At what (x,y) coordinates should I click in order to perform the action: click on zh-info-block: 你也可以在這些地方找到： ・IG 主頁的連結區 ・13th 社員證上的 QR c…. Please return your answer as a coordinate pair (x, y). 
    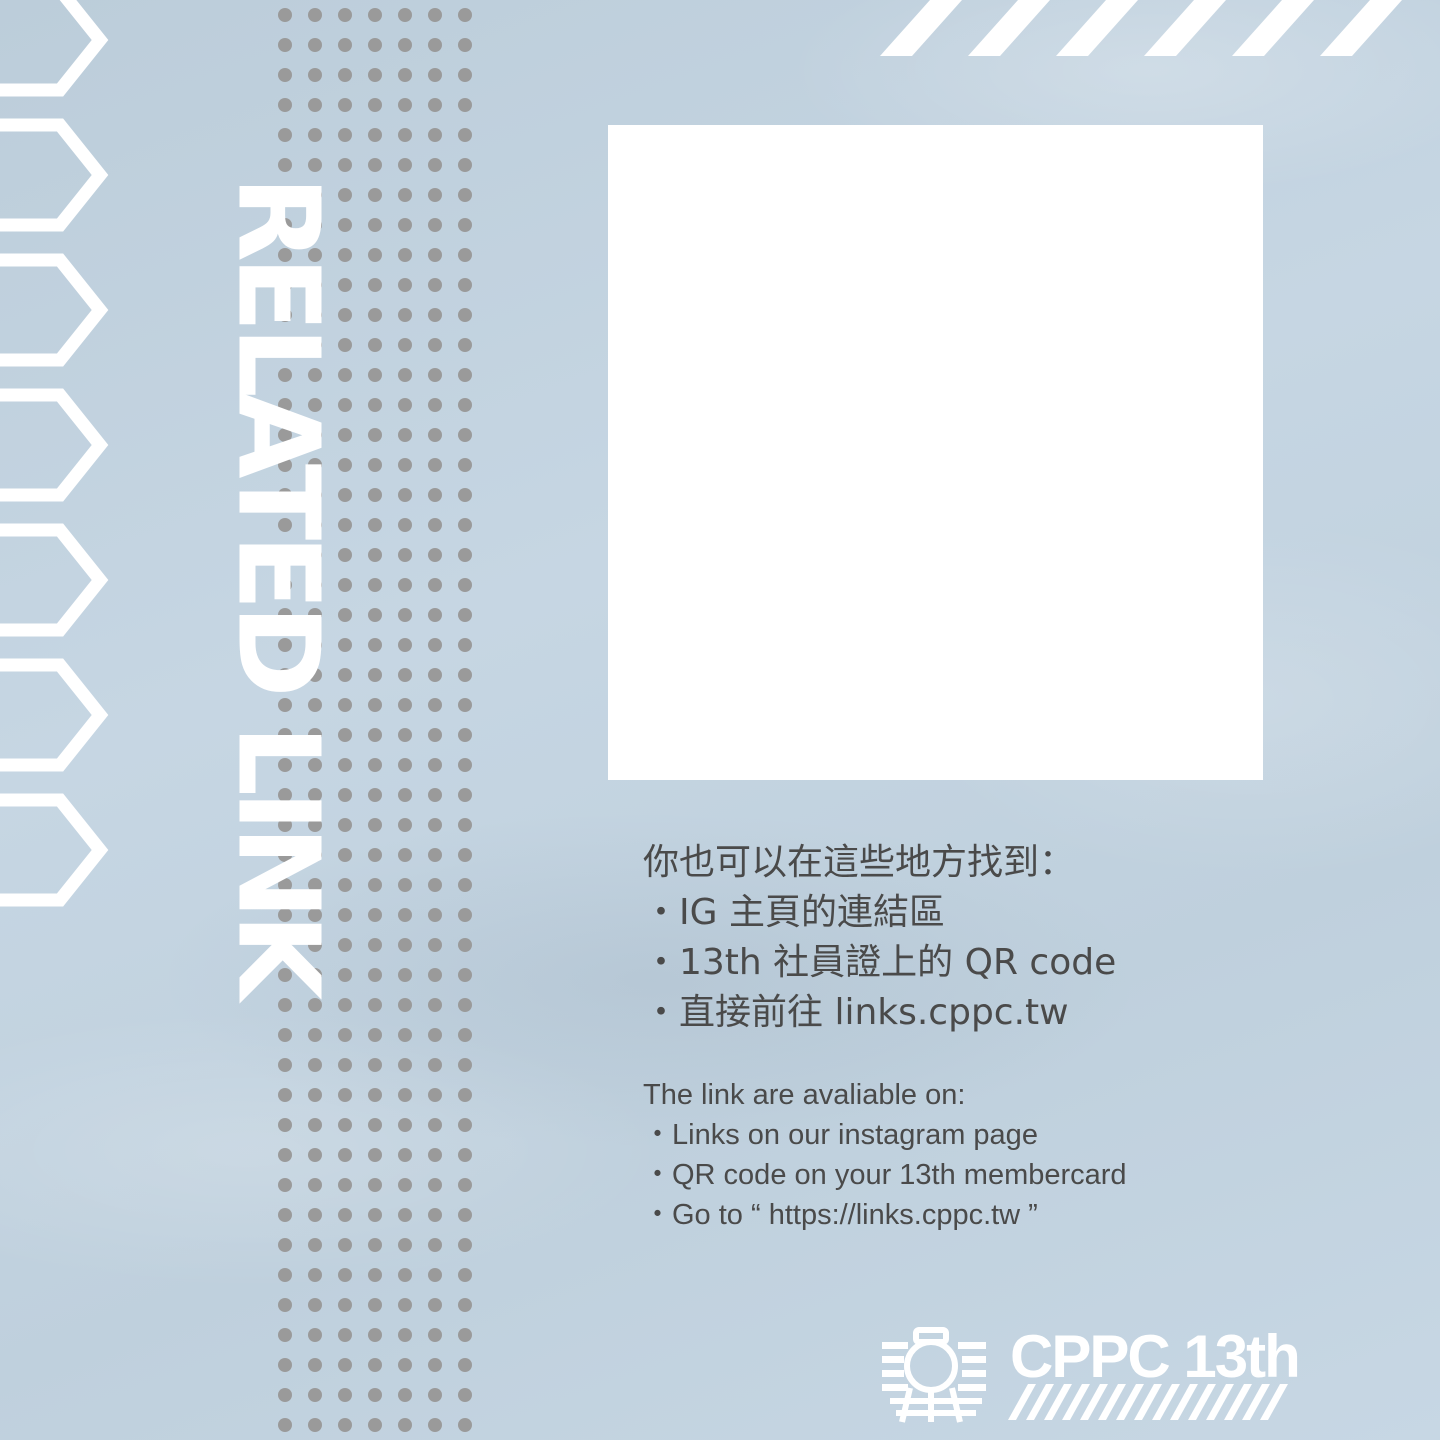
    Looking at the image, I should click on (879, 938).